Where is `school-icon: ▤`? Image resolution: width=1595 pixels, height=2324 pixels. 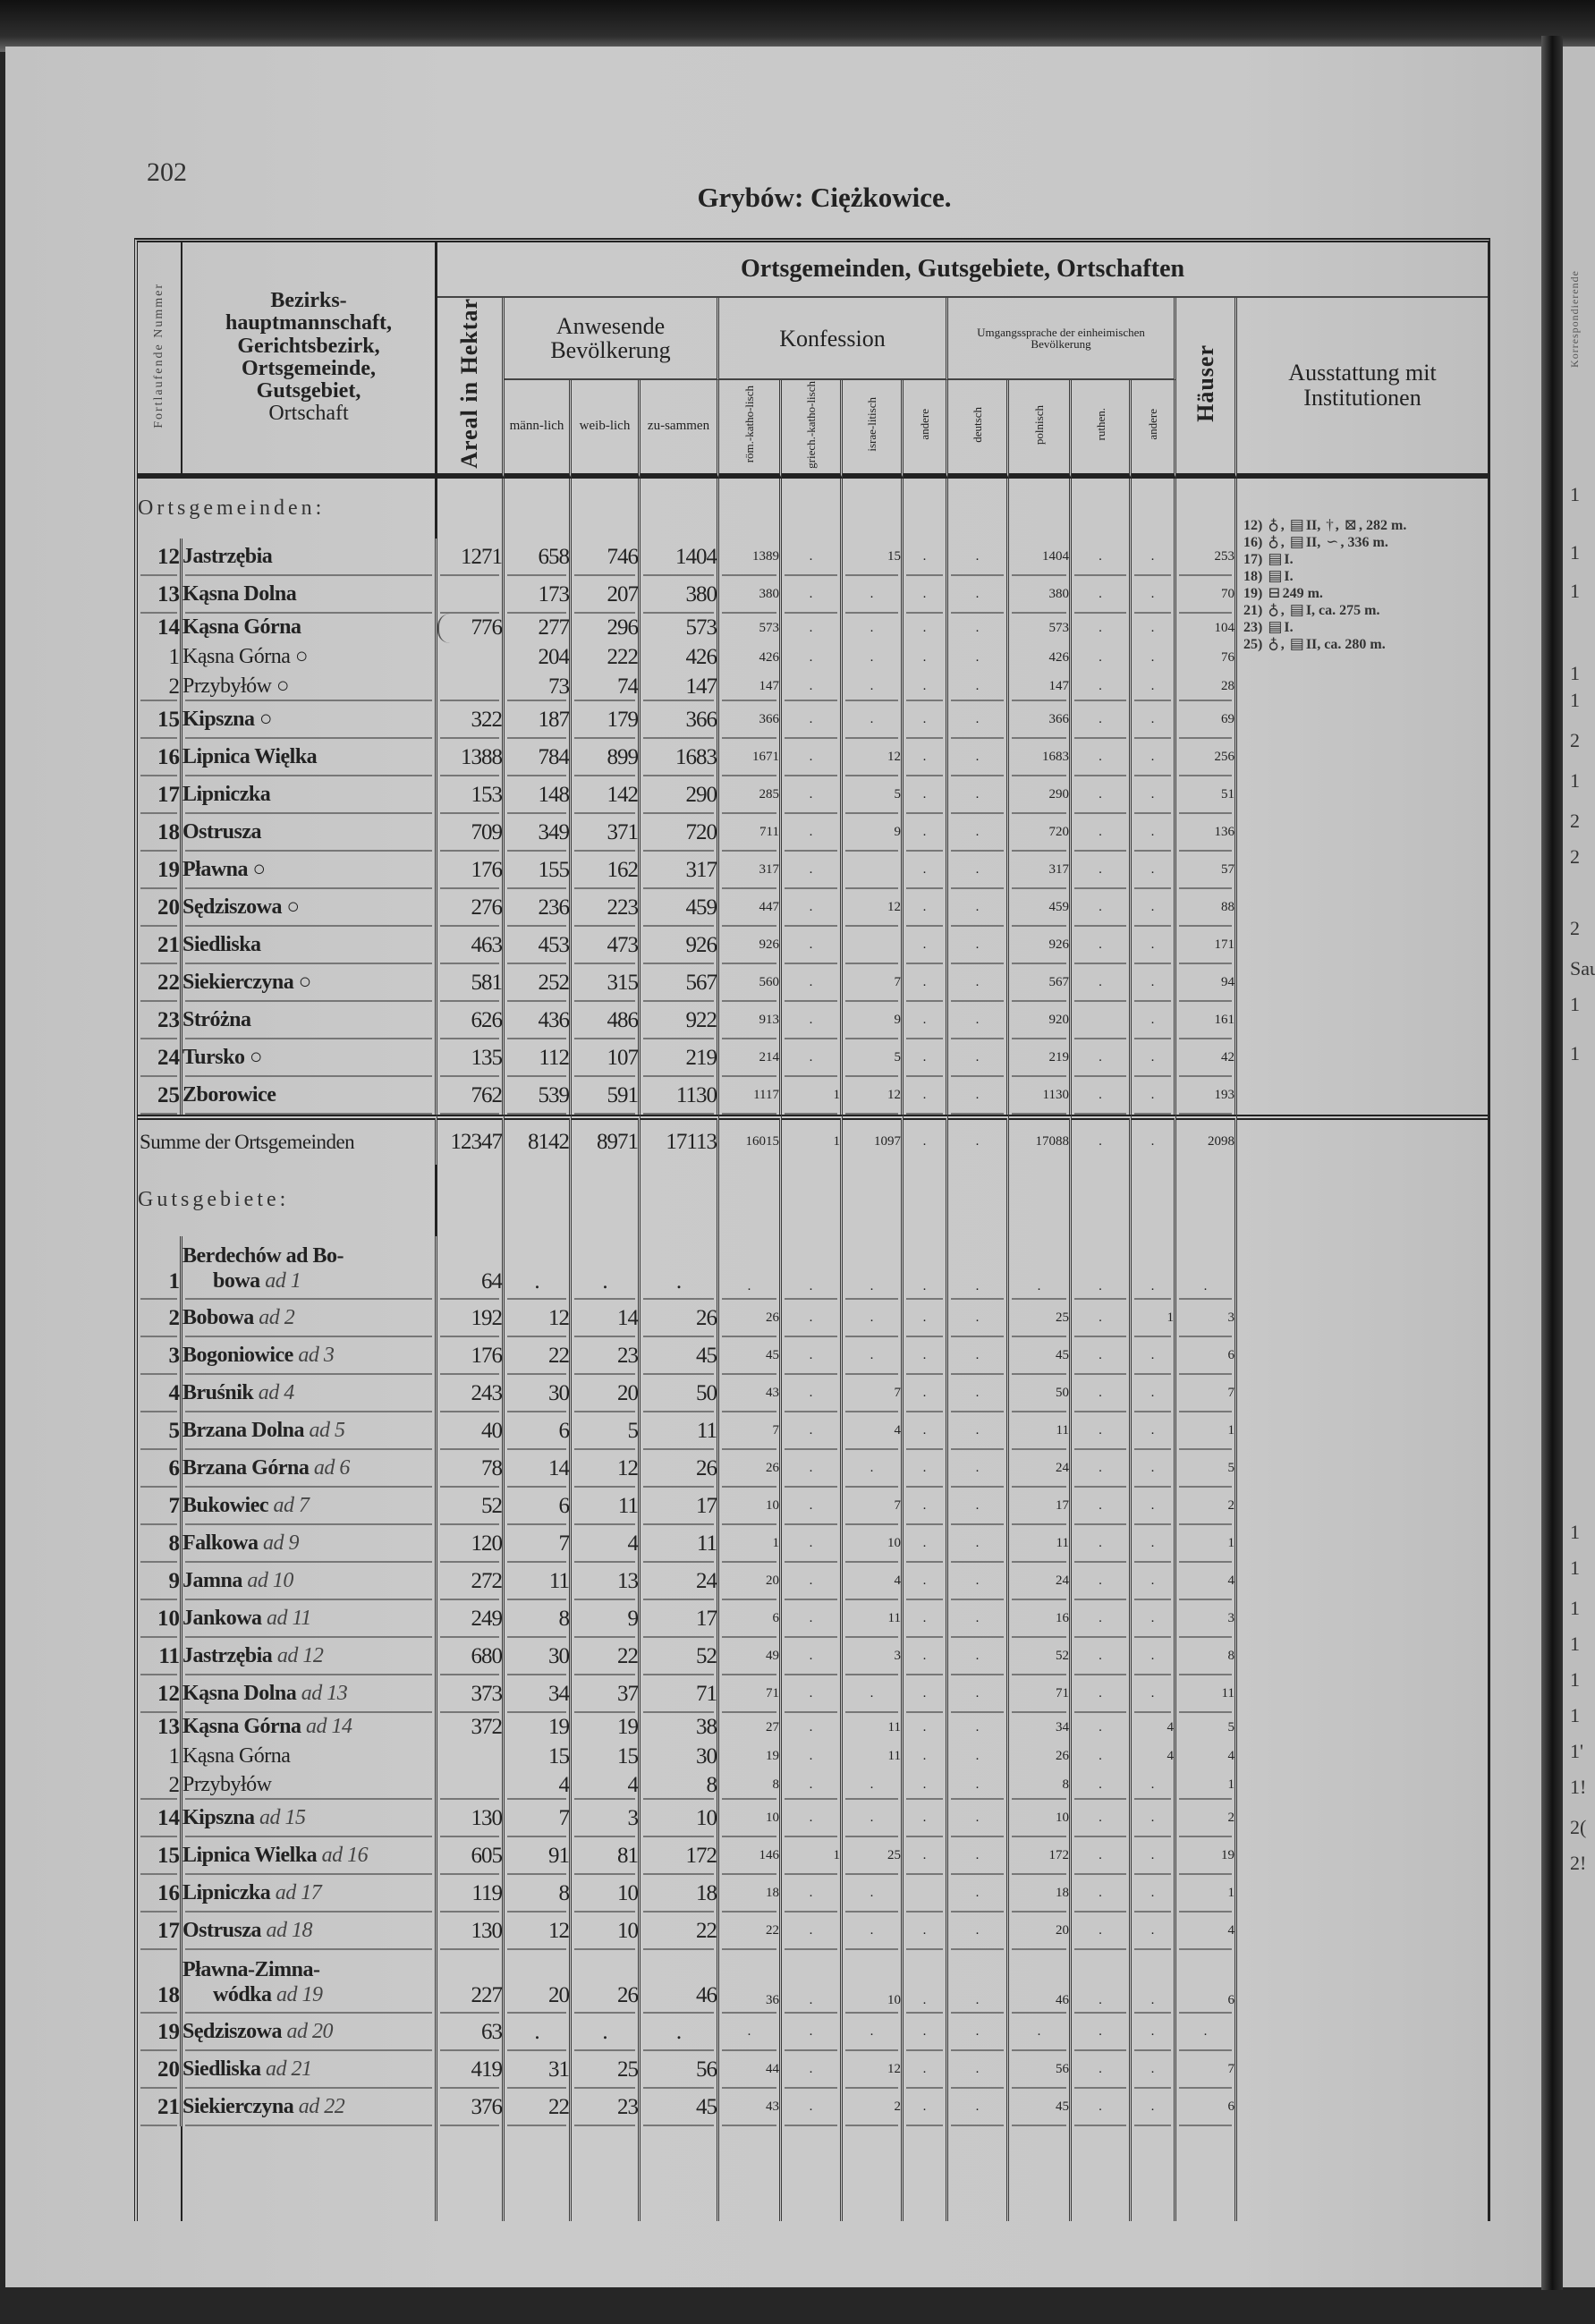 school-icon: ▤ is located at coordinates (1296, 609).